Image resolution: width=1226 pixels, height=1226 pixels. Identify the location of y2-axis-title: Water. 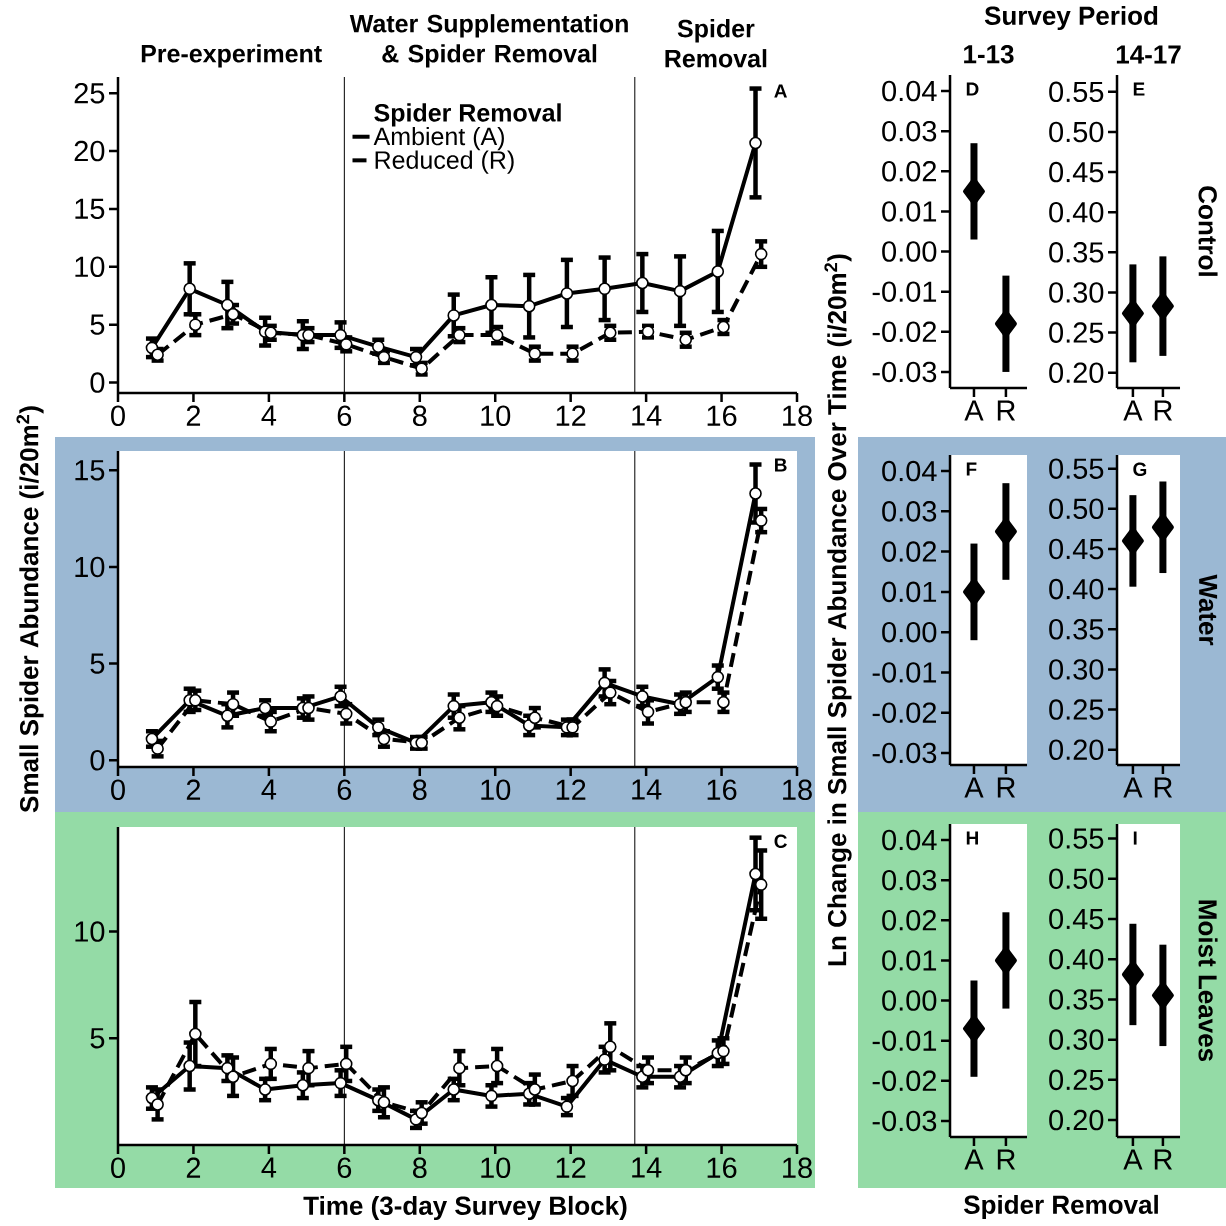
(1208, 610).